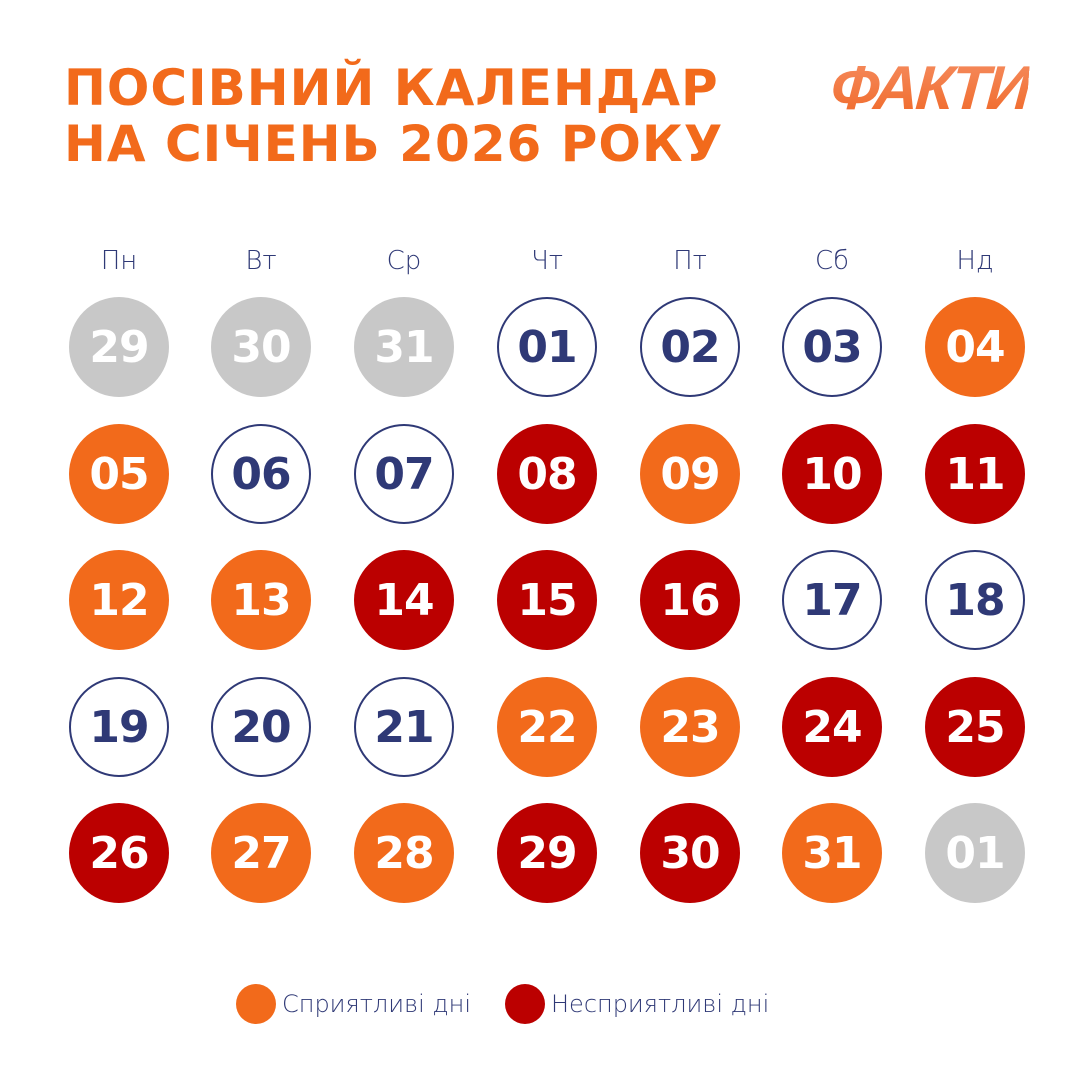 The width and height of the screenshot is (1080, 1080). I want to click on weekday-tue: Вт, so click(261, 261).